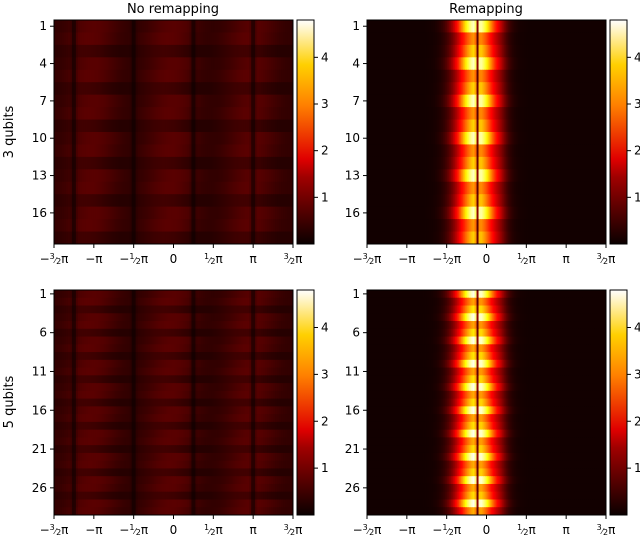  What do you see at coordinates (9, 131) in the screenshot?
I see `row-title-3-qubits: 3 qubits` at bounding box center [9, 131].